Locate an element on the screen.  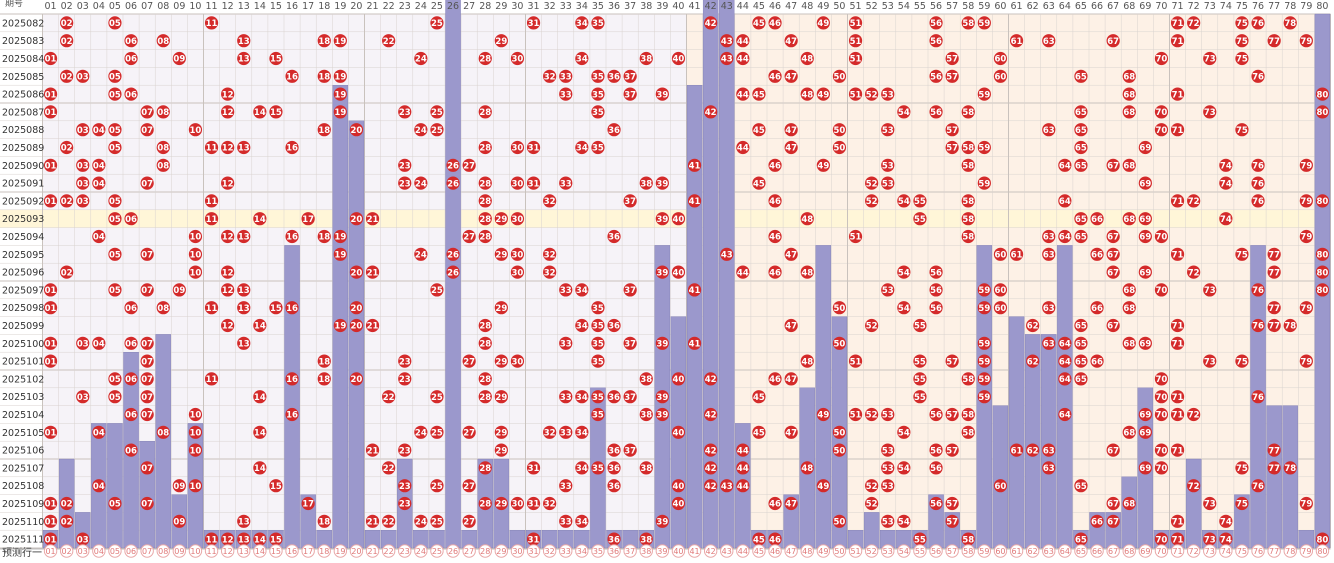
prediction-slot-number: 09 is located at coordinates (179, 551).